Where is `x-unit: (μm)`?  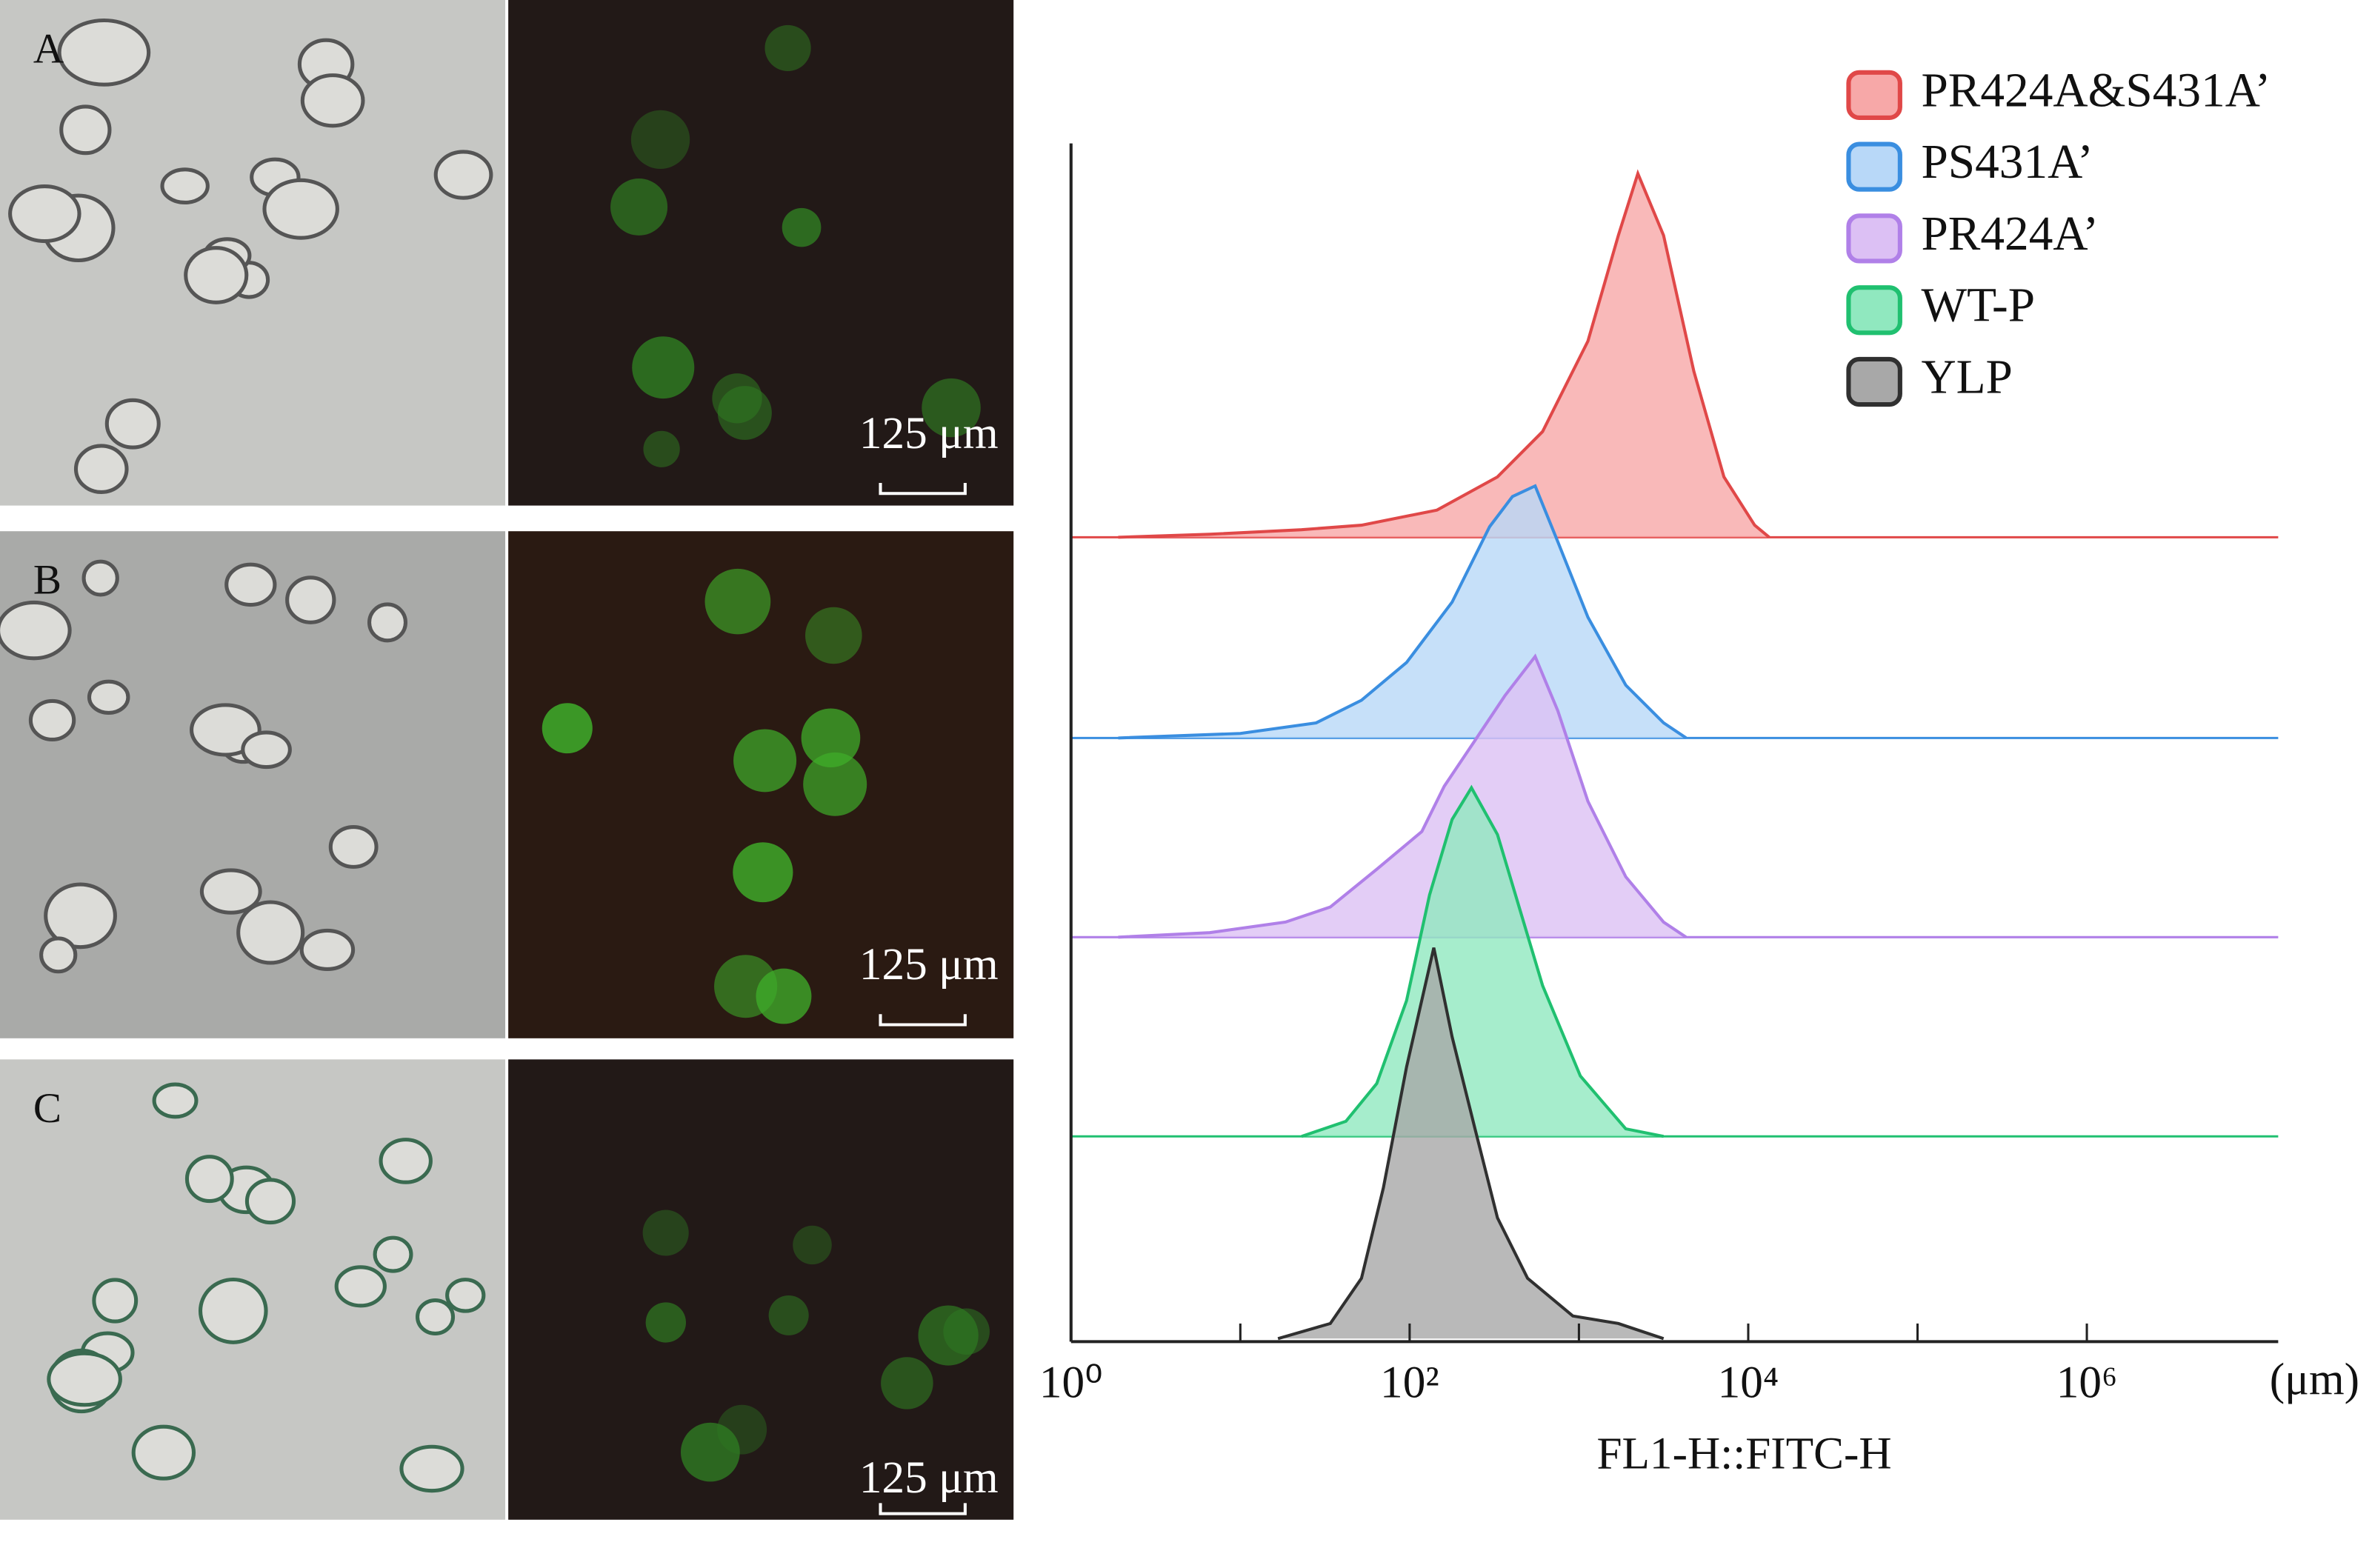 x-unit: (μm) is located at coordinates (2314, 1380).